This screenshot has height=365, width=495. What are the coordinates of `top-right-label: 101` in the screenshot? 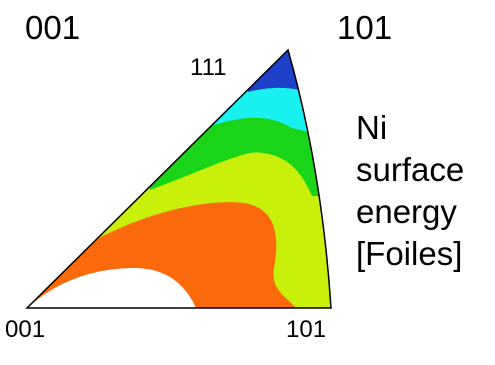 It's located at (365, 27).